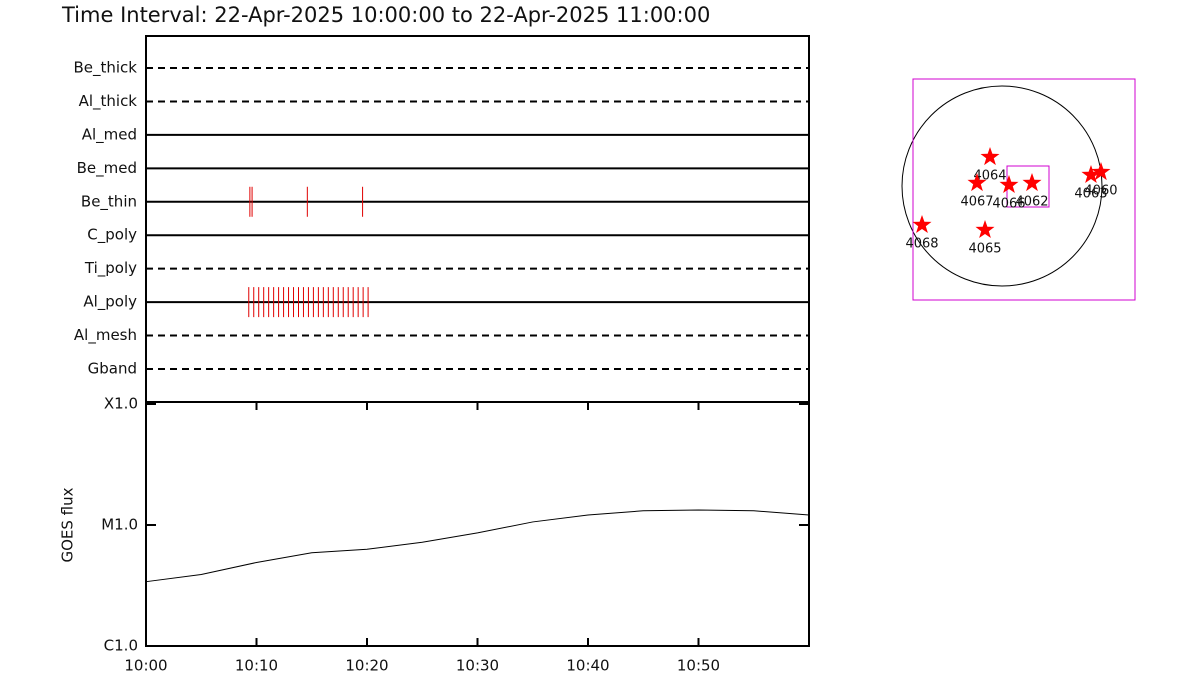  Describe the element at coordinates (984, 248) in the screenshot. I see `region-label: 4065` at that location.